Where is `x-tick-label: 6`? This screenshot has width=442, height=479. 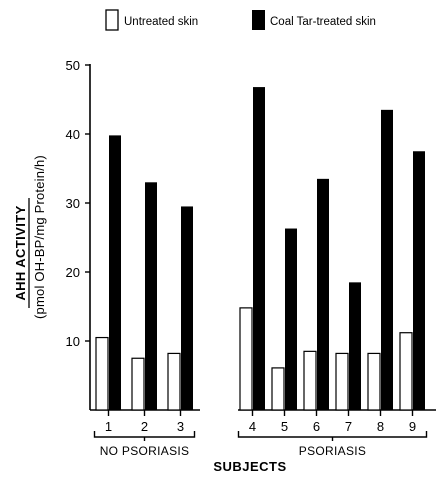 x-tick-label: 6 is located at coordinates (316, 426).